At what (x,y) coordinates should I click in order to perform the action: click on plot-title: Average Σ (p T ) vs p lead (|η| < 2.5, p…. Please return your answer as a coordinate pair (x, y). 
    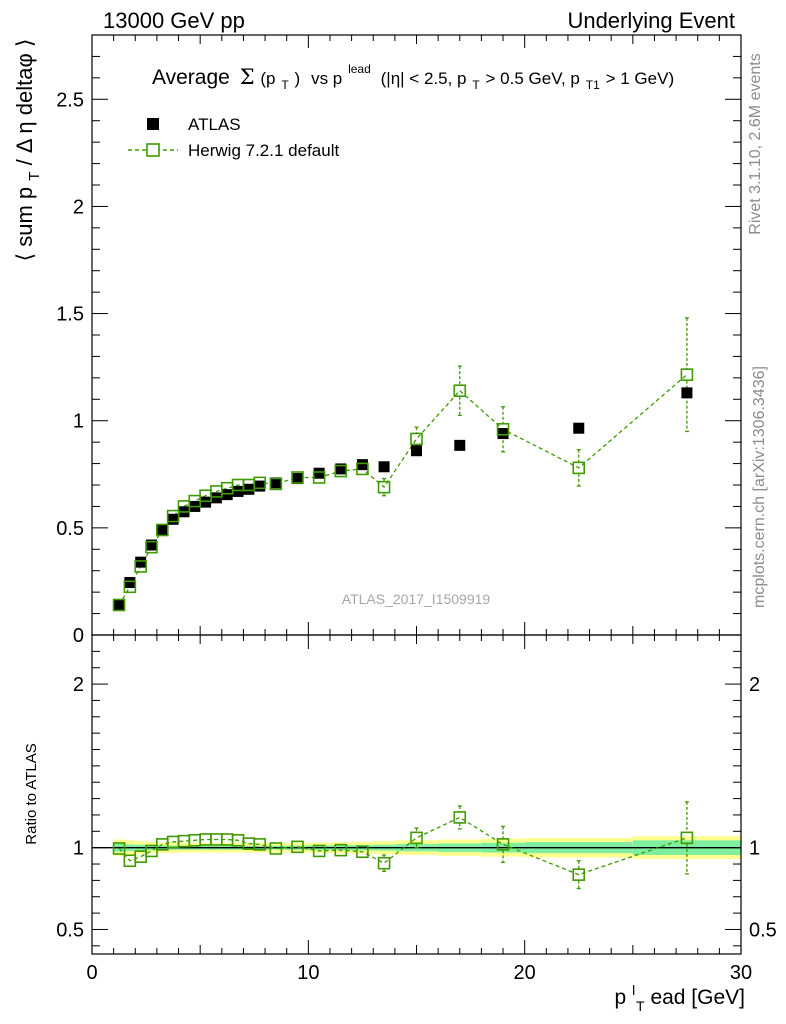
    Looking at the image, I should click on (413, 74).